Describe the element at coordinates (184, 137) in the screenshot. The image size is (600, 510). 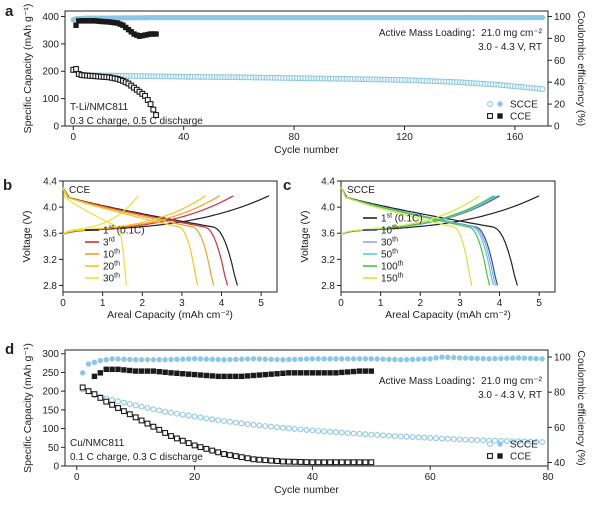
I see `a-x-tick-label: 40` at that location.